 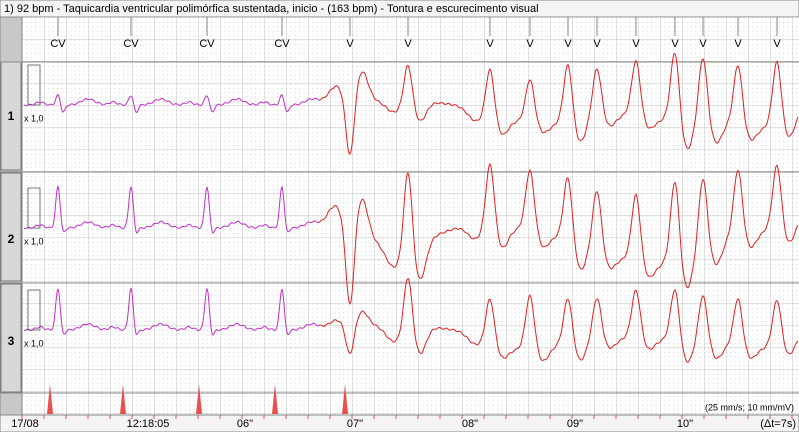 I want to click on time-axis-bar, so click(x=399, y=423).